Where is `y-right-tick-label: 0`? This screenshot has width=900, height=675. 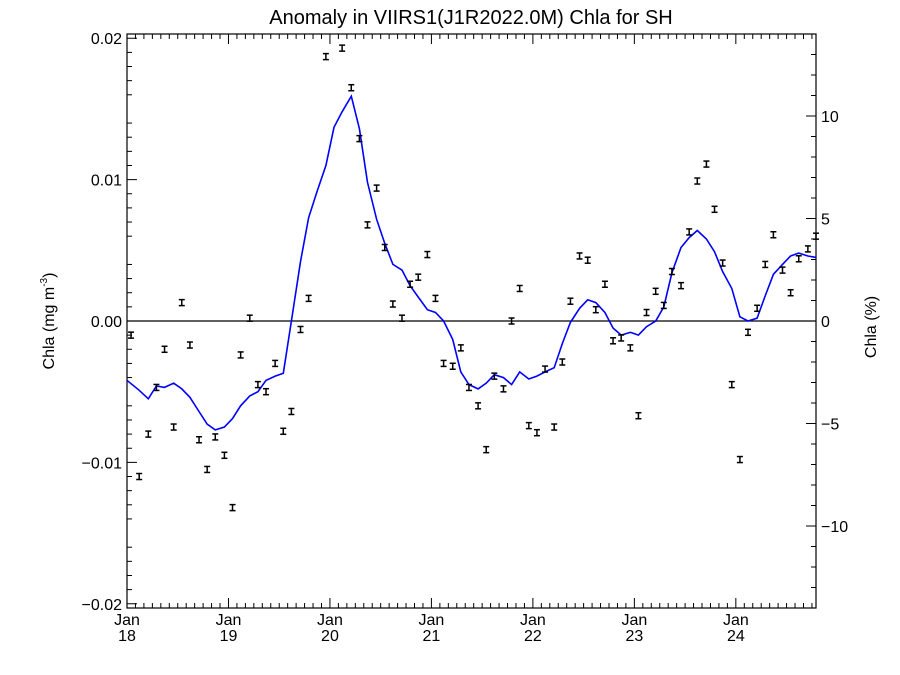 y-right-tick-label: 0 is located at coordinates (825, 322).